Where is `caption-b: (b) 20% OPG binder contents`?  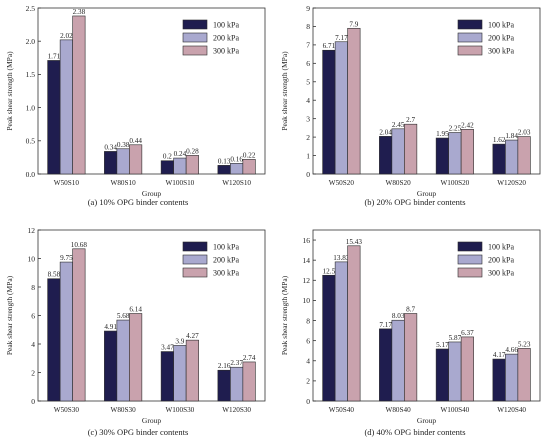 caption-b: (b) 20% OPG binder contents is located at coordinates (415, 202).